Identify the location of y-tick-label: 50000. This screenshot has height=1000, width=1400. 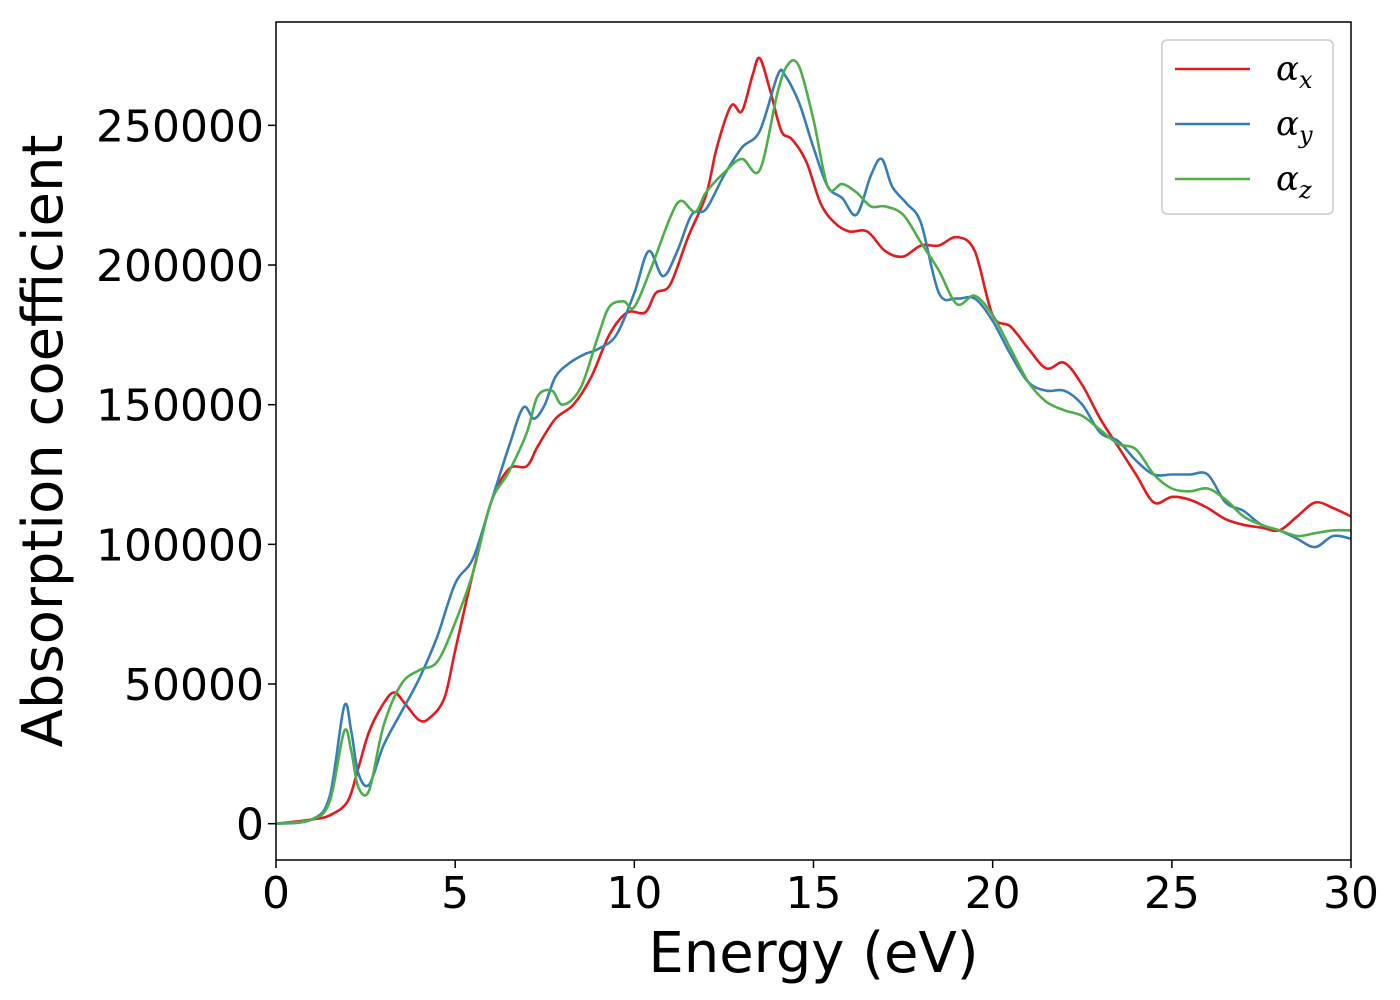
(194, 685).